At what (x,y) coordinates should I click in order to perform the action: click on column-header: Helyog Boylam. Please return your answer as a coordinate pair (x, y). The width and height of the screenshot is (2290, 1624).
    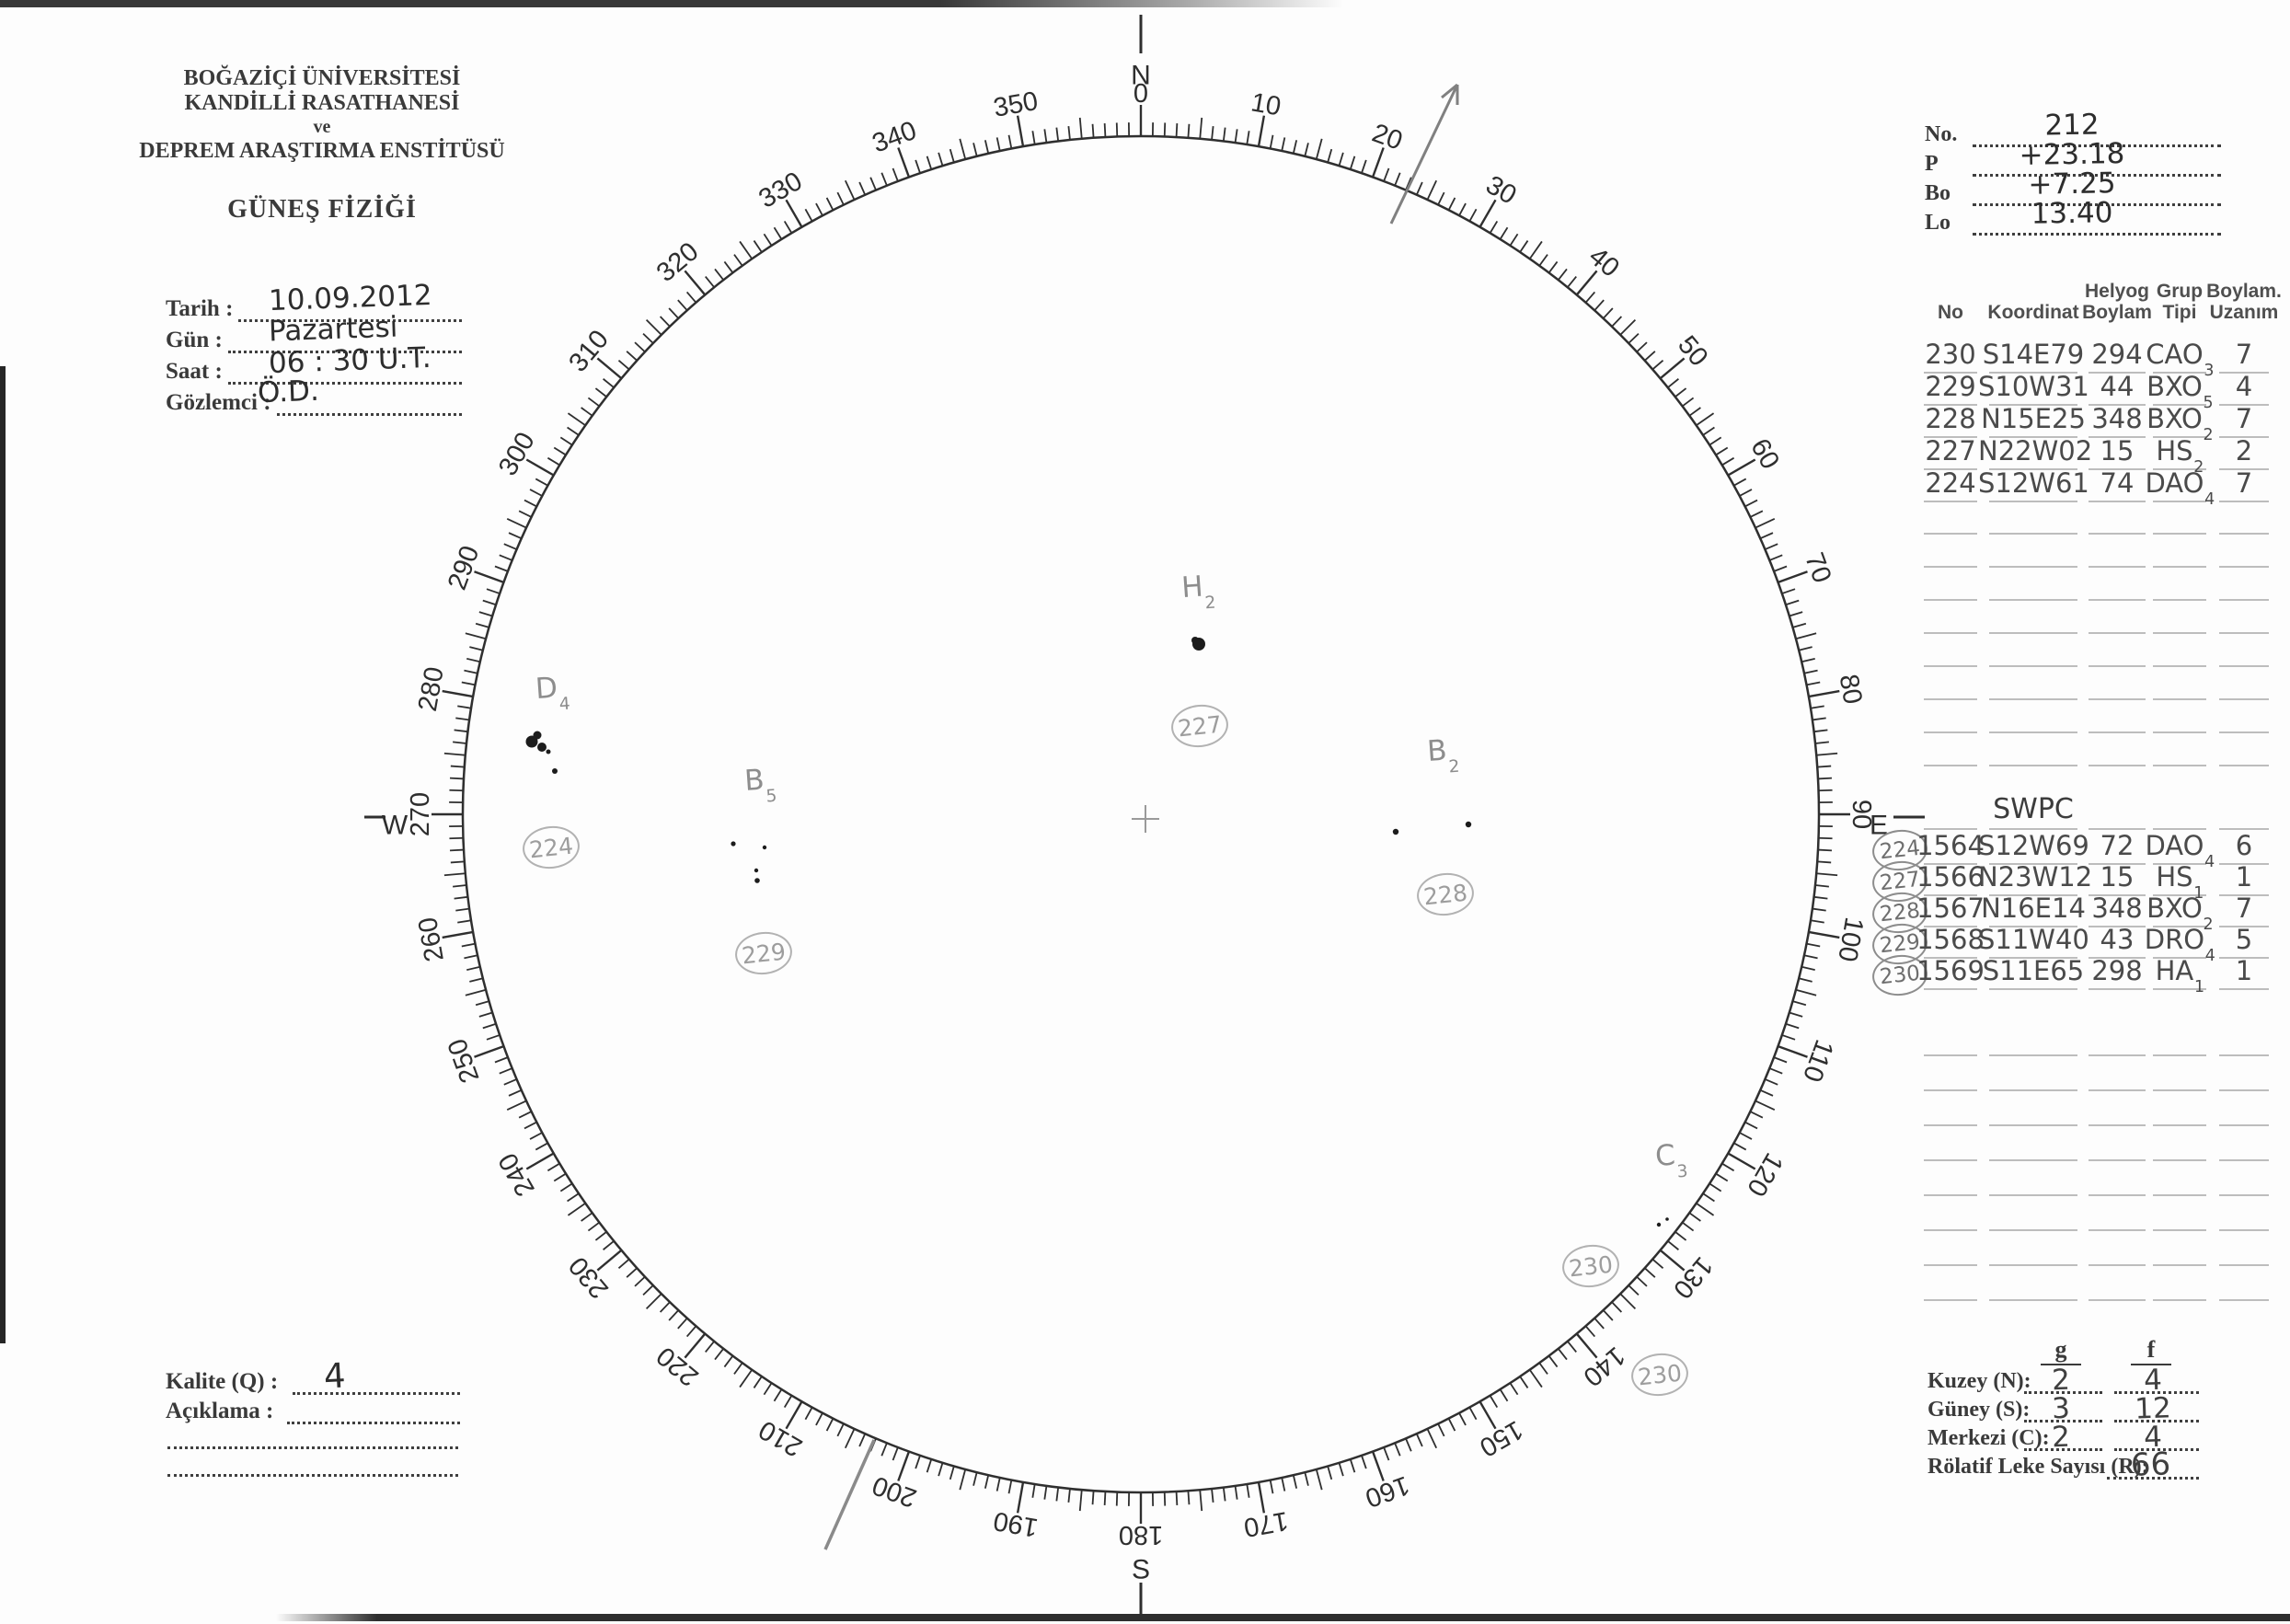
    Looking at the image, I should click on (2117, 302).